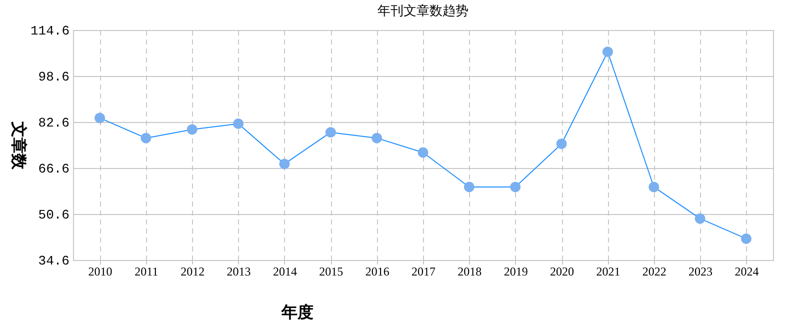 Image resolution: width=798 pixels, height=330 pixels. I want to click on x-axis-title: 年度, so click(297, 312).